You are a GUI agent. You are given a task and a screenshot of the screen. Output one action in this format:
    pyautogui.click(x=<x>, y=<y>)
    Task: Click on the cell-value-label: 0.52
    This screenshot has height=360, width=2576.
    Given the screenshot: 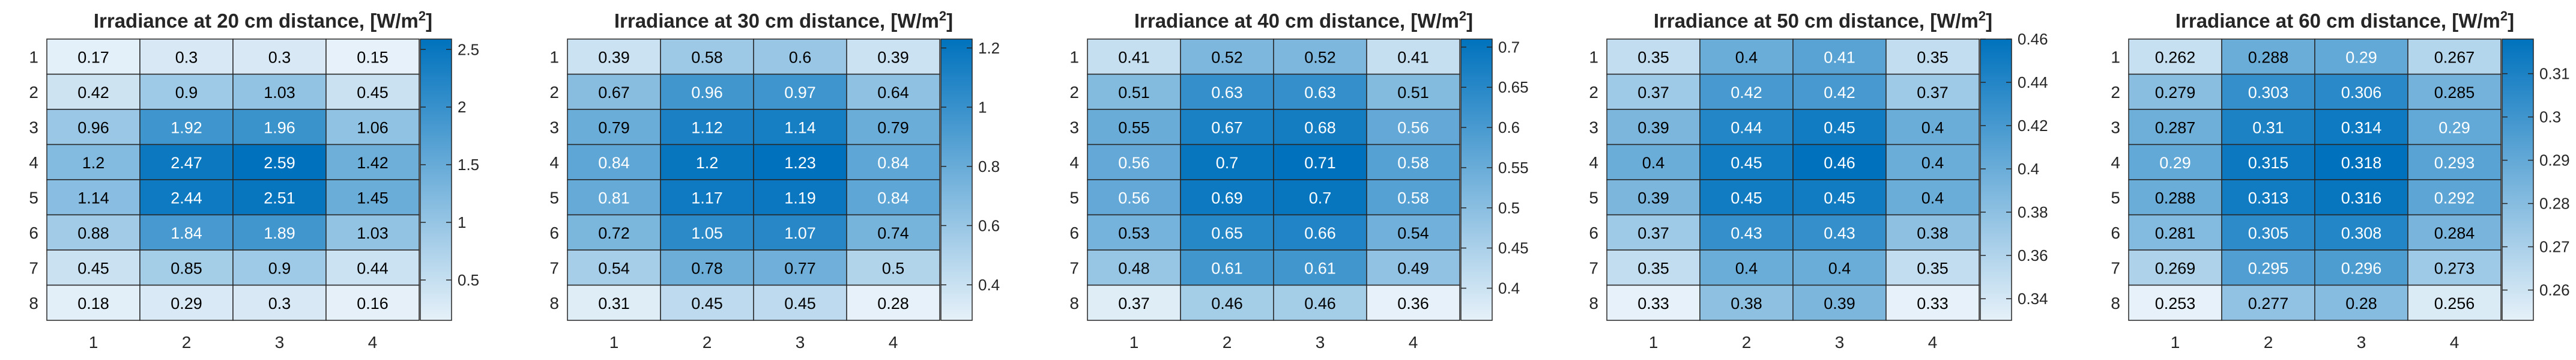 What is the action you would take?
    pyautogui.click(x=1320, y=57)
    